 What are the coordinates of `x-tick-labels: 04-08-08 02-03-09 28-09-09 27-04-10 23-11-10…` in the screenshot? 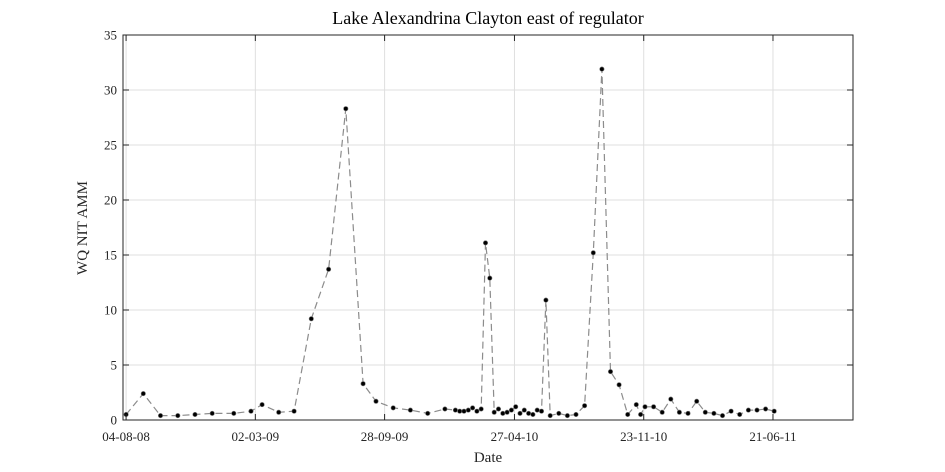 It's located at (449, 436).